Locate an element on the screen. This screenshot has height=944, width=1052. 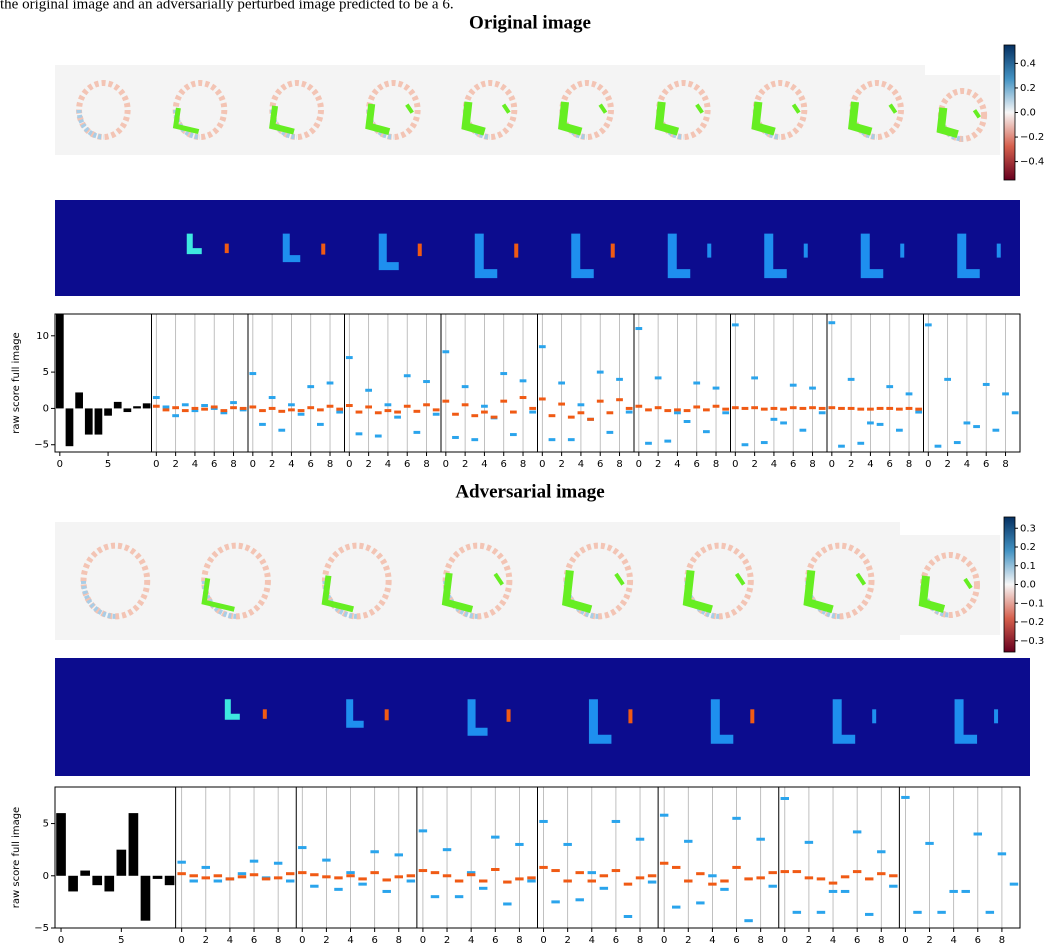
section-title: Original image is located at coordinates (530, 22).